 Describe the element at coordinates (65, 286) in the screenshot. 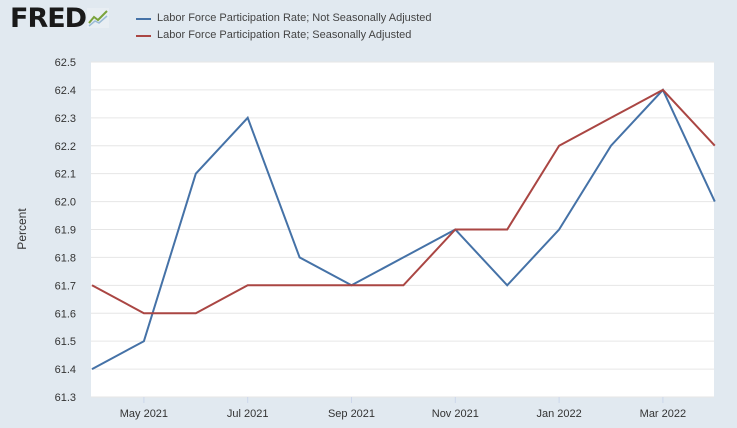

I see `y-tick-label: 61.7` at that location.